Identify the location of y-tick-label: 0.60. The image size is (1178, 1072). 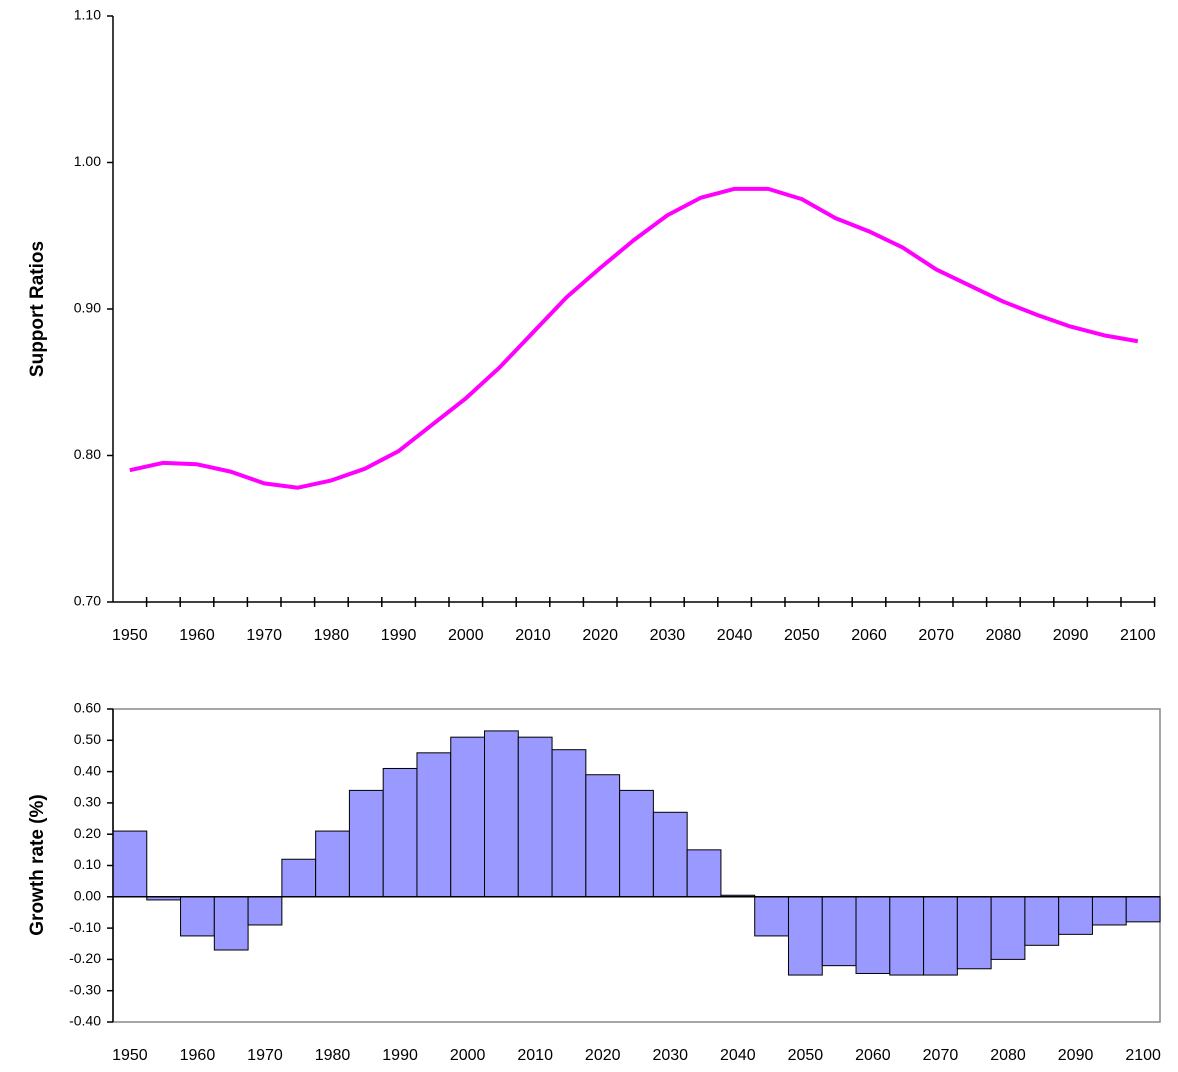
(87, 708).